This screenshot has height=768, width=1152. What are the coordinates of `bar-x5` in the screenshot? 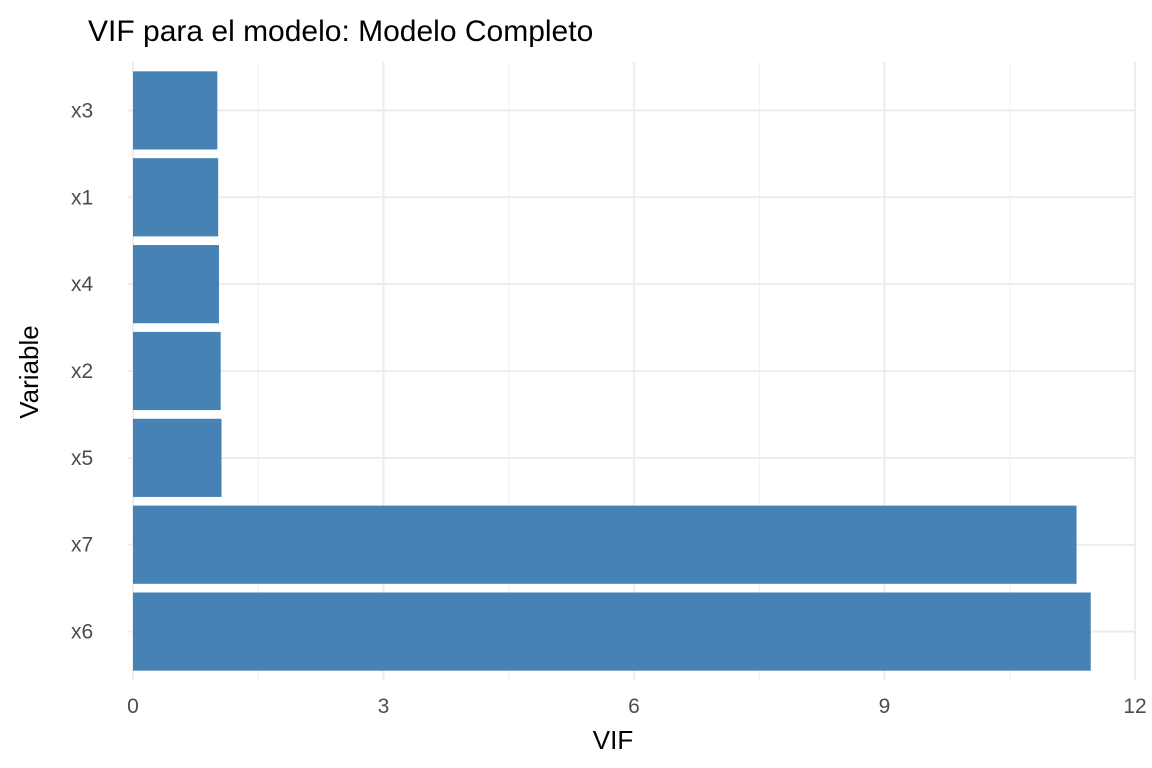 It's located at (177, 457).